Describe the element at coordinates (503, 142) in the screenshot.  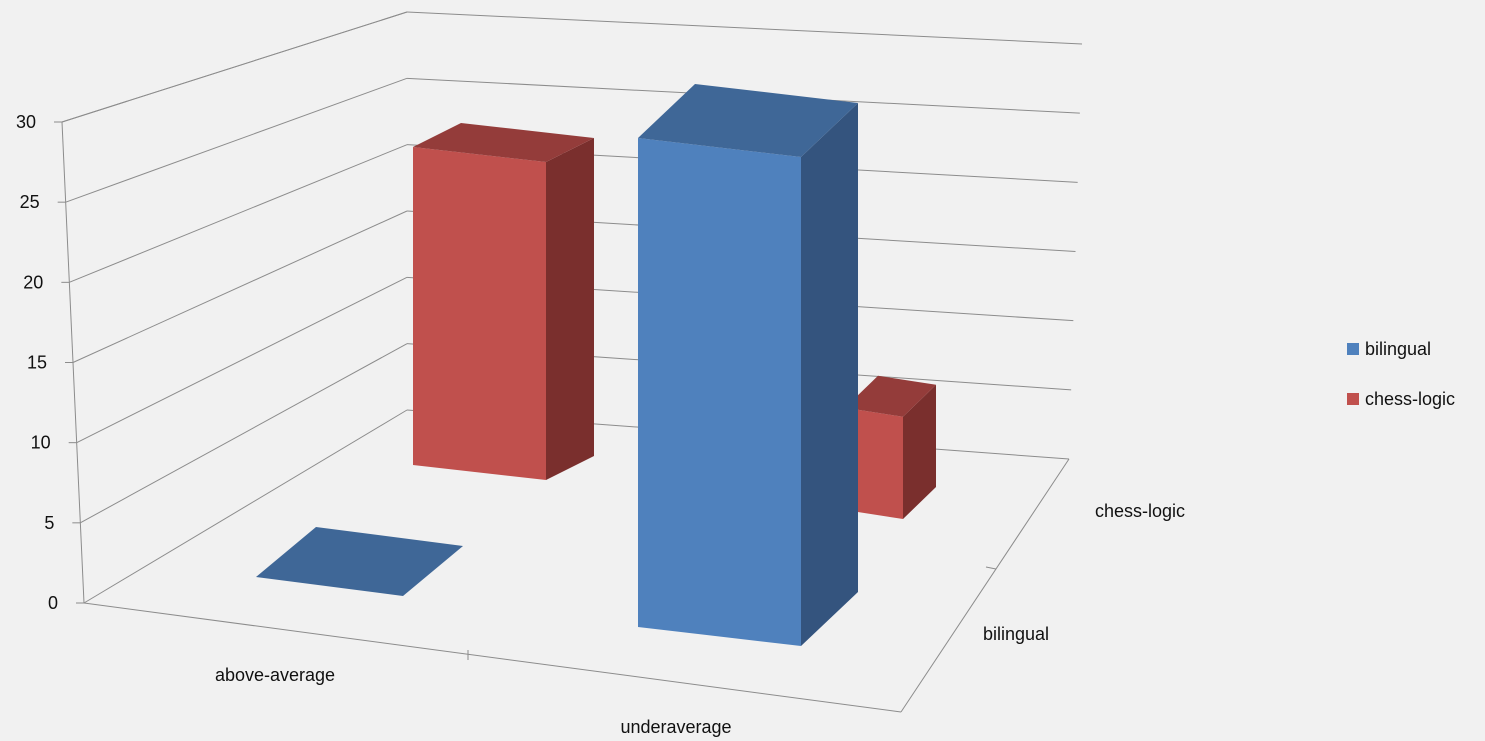
I see `bar-chess-logic-above-average-top` at that location.